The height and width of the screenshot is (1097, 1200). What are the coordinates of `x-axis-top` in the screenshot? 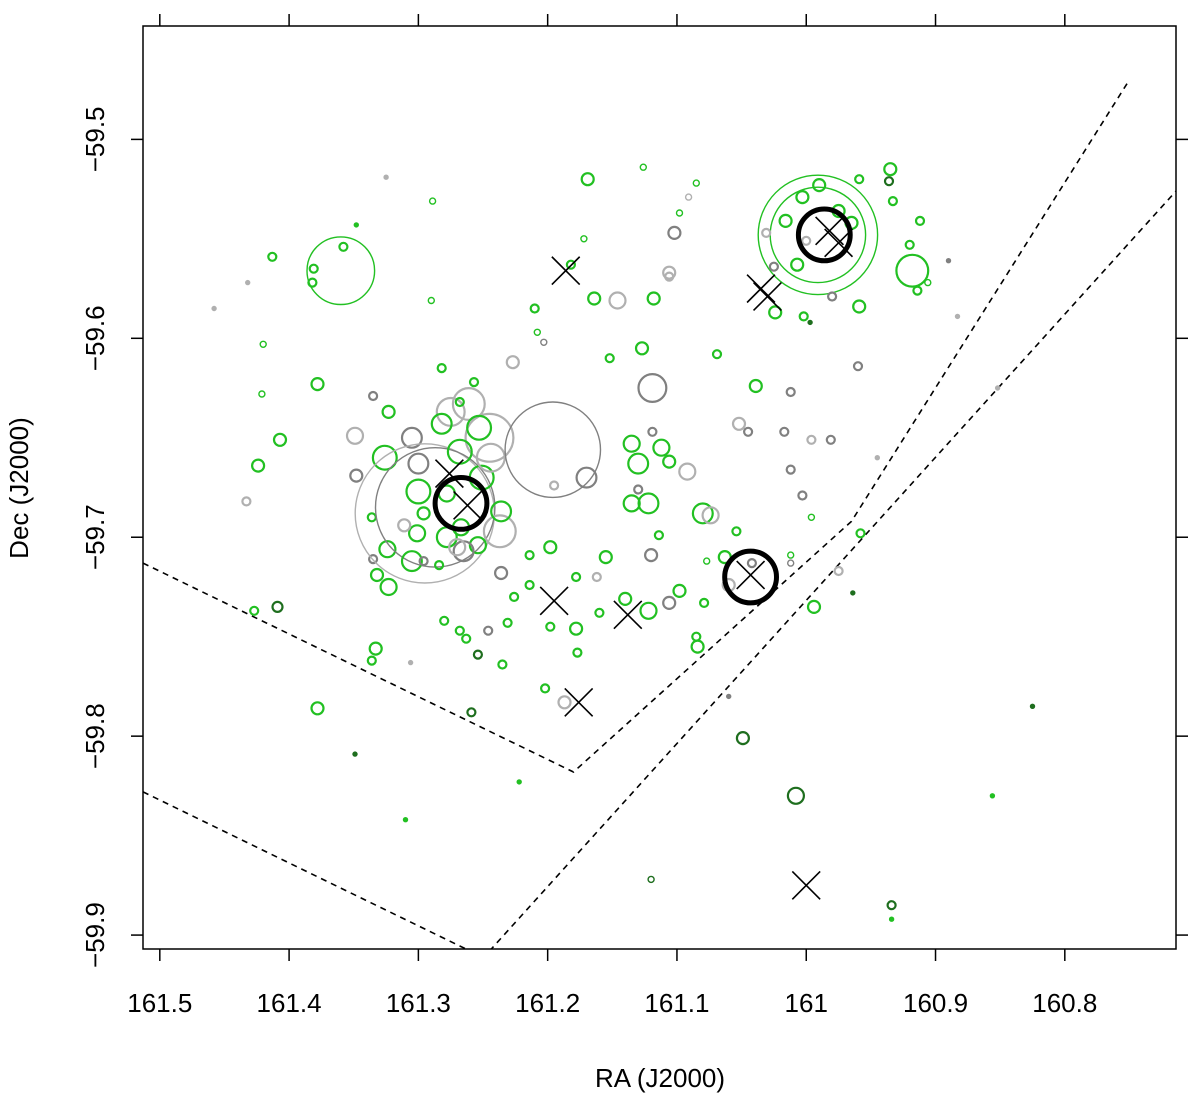 It's located at (612, 20).